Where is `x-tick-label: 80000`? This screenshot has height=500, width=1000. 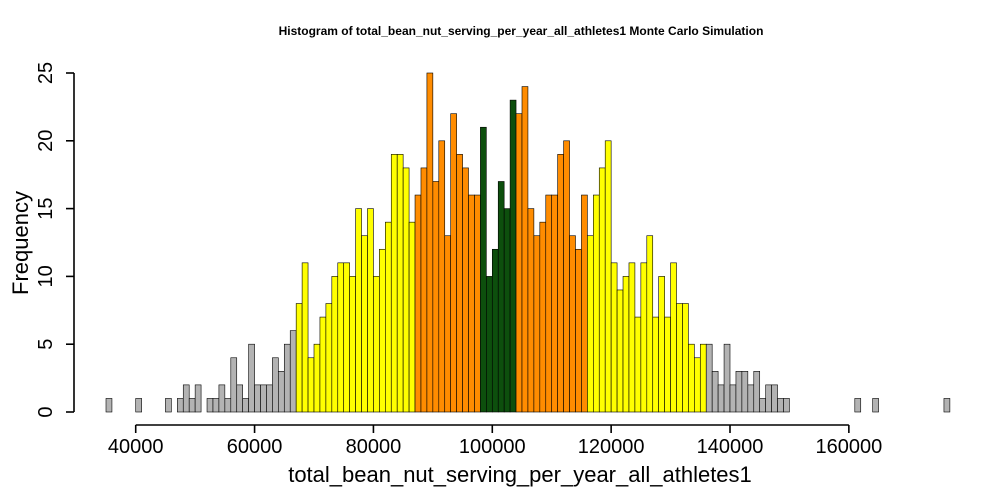 x-tick-label: 80000 is located at coordinates (374, 447).